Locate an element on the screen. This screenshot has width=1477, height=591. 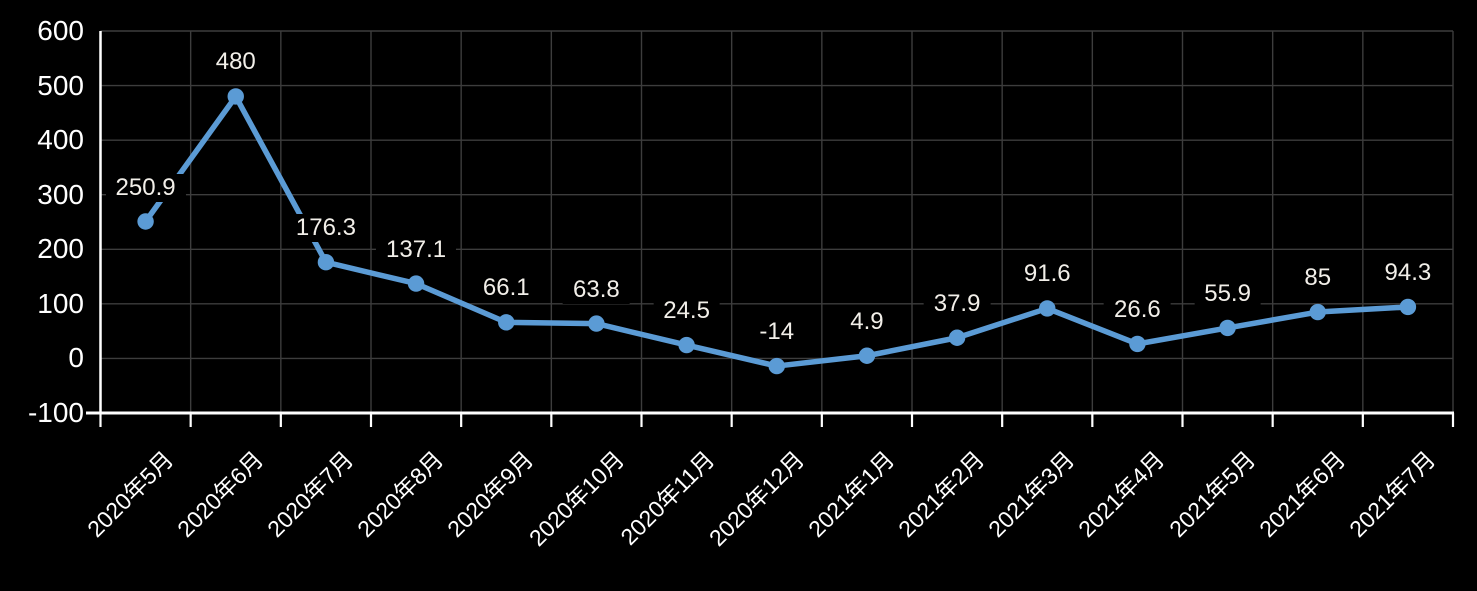
data-label: 24.5 is located at coordinates (686, 311).